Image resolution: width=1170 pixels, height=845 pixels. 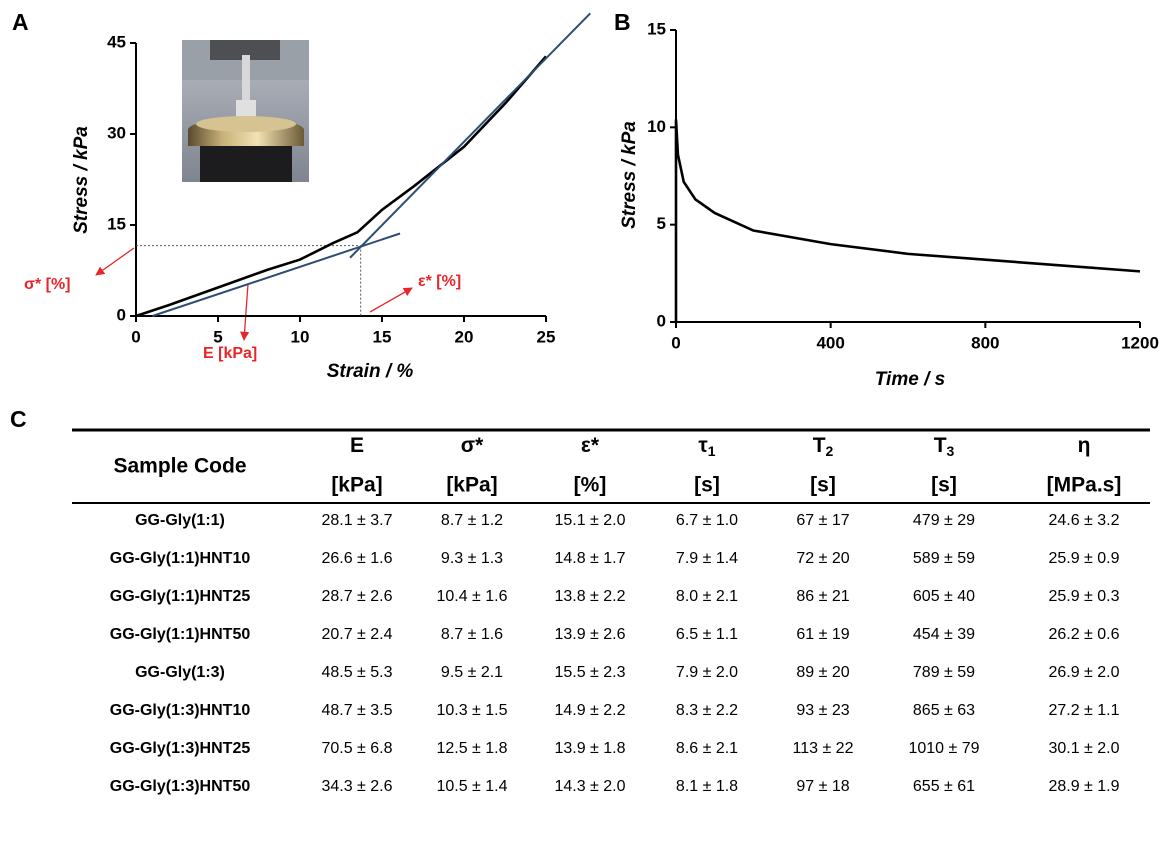 I want to click on table-cell: 10.5 ± 1.4, so click(x=471, y=786).